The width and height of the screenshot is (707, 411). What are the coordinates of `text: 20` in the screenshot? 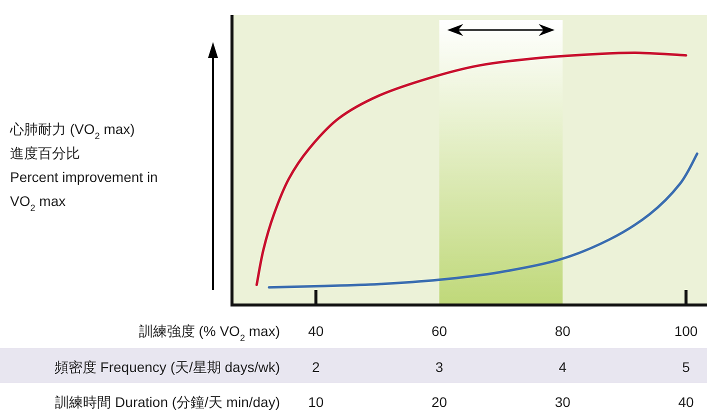 It's located at (439, 402).